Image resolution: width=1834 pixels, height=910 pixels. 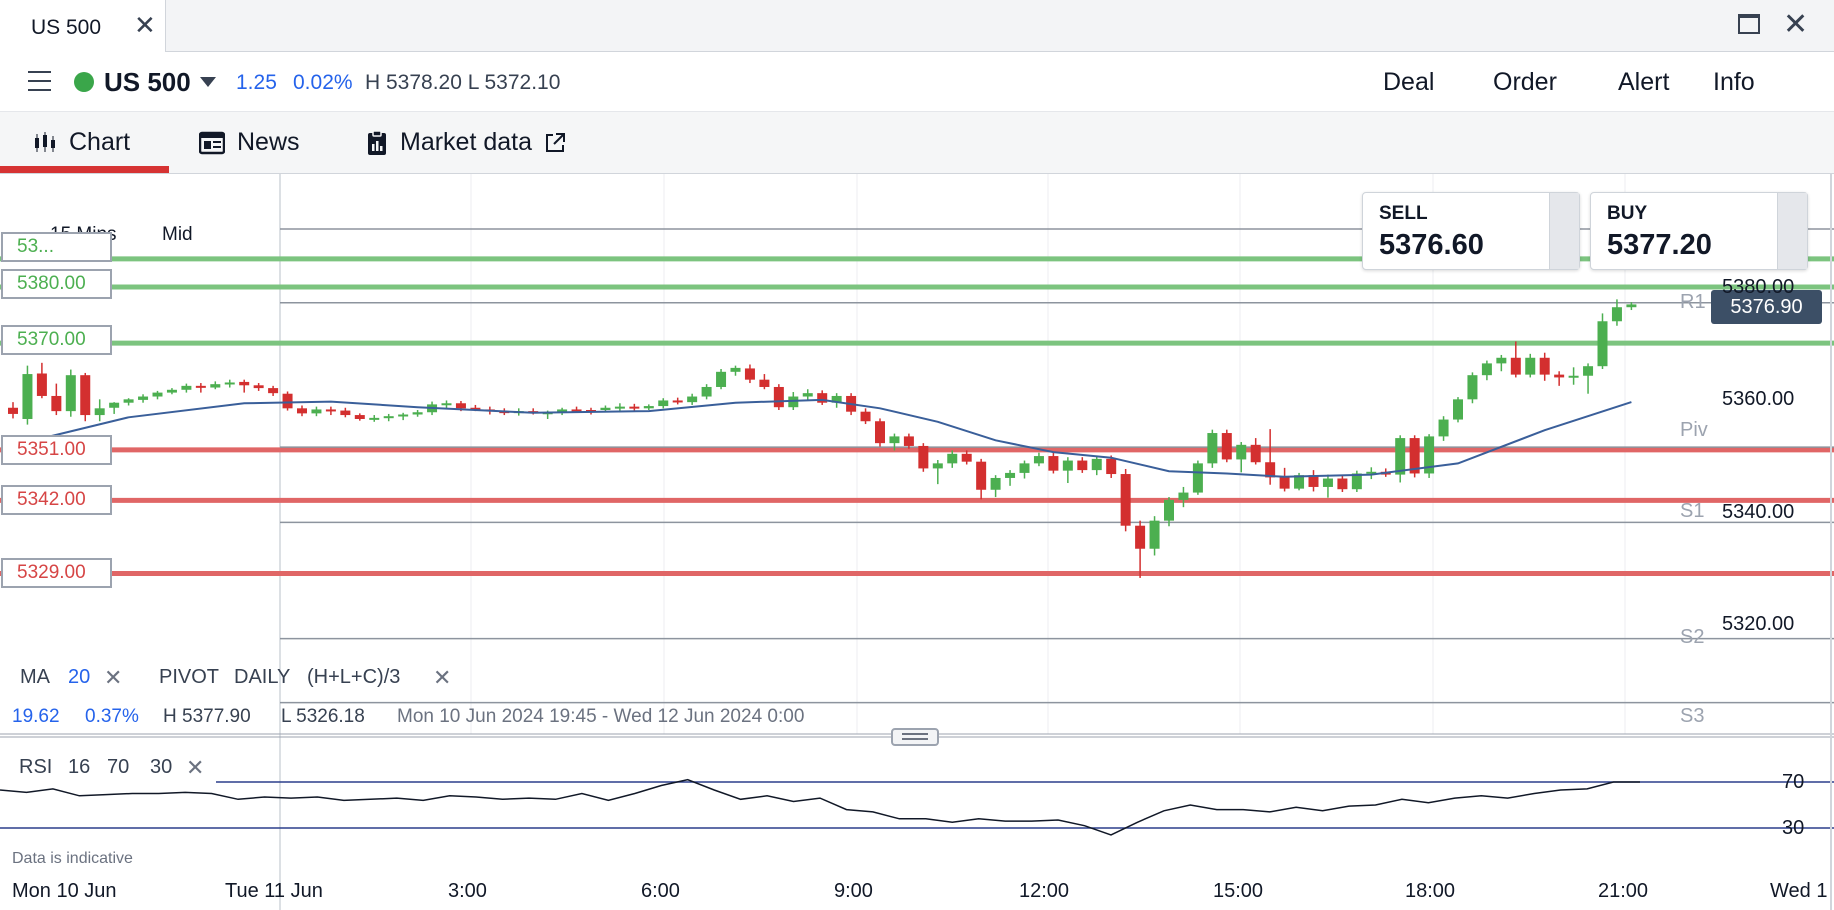 I want to click on sell-button: SELL 5376.60, so click(x=1471, y=231).